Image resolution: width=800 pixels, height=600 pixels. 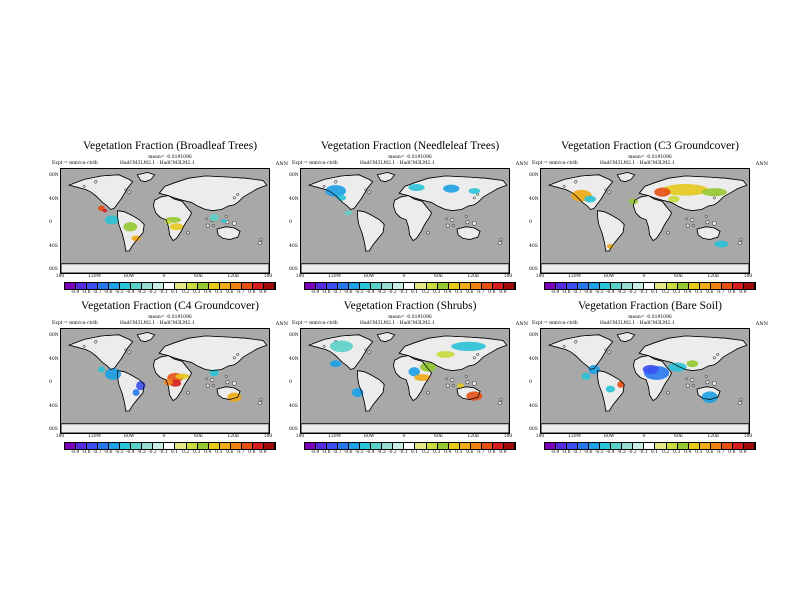 I want to click on colorbar-tick-label: -0.2, so click(x=152, y=292).